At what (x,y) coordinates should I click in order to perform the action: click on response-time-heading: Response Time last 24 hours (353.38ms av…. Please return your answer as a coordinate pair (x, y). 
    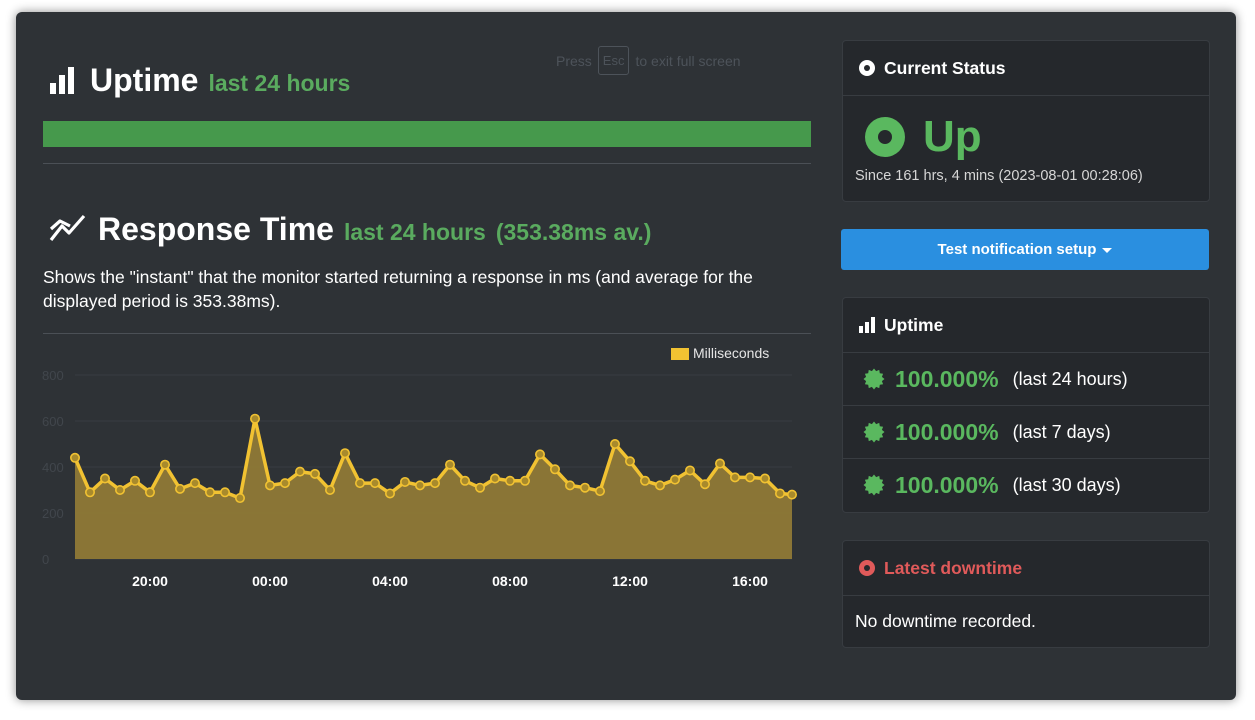
    Looking at the image, I should click on (349, 227).